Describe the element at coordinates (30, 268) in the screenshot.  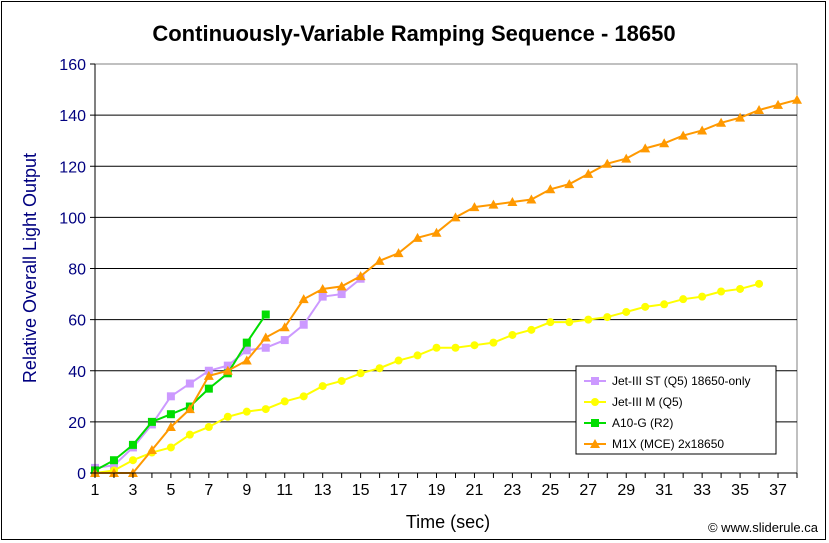
I see `y-axis-title: Relative Overall Light Output` at that location.